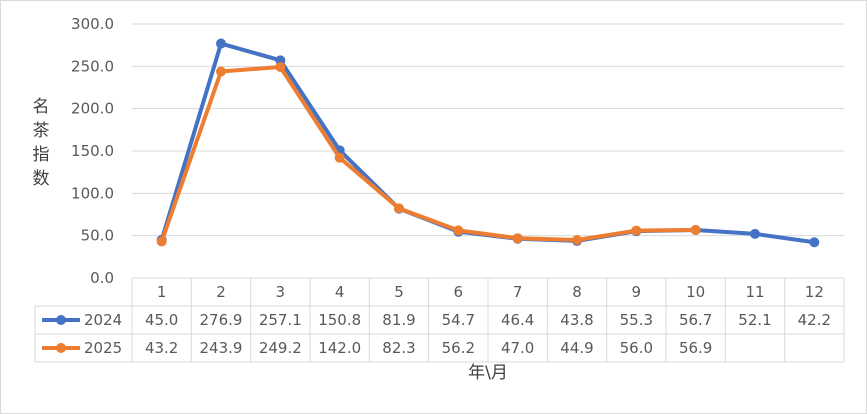 The height and width of the screenshot is (414, 867). I want to click on y-tick-label: 100.0, so click(92, 193).